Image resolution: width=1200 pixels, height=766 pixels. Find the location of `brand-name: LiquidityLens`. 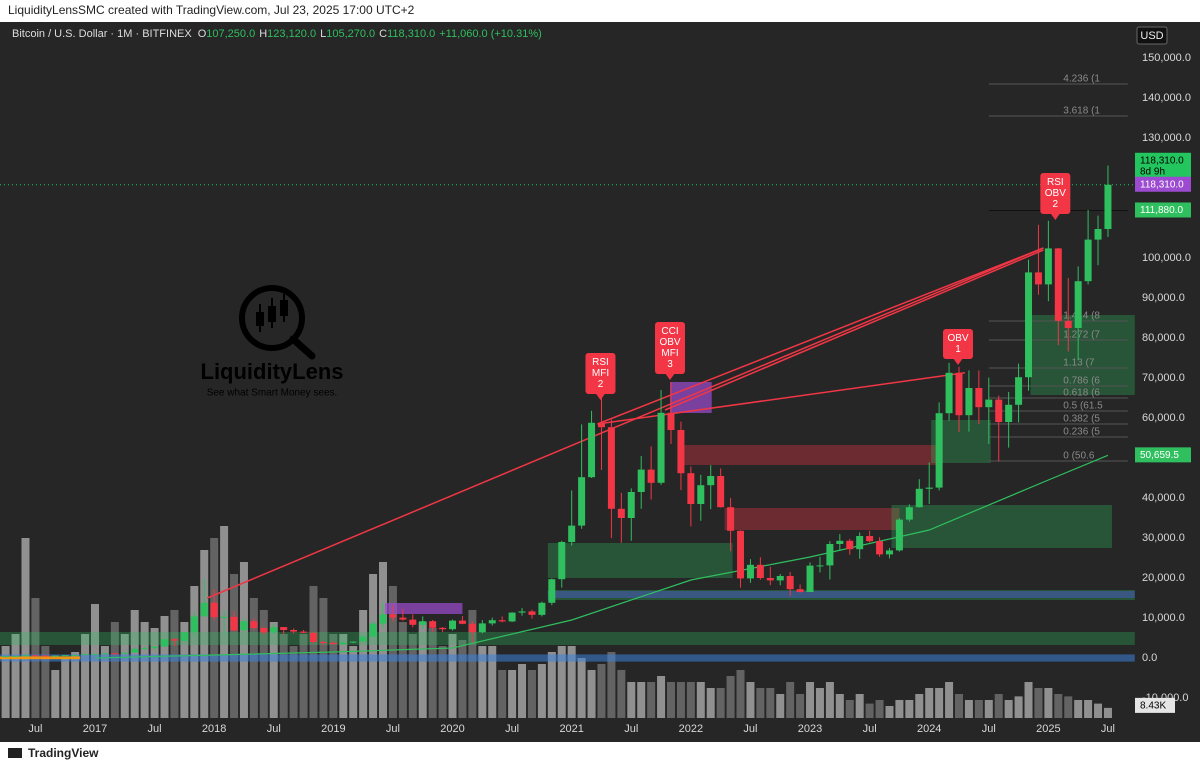

brand-name: LiquidityLens is located at coordinates (272, 371).